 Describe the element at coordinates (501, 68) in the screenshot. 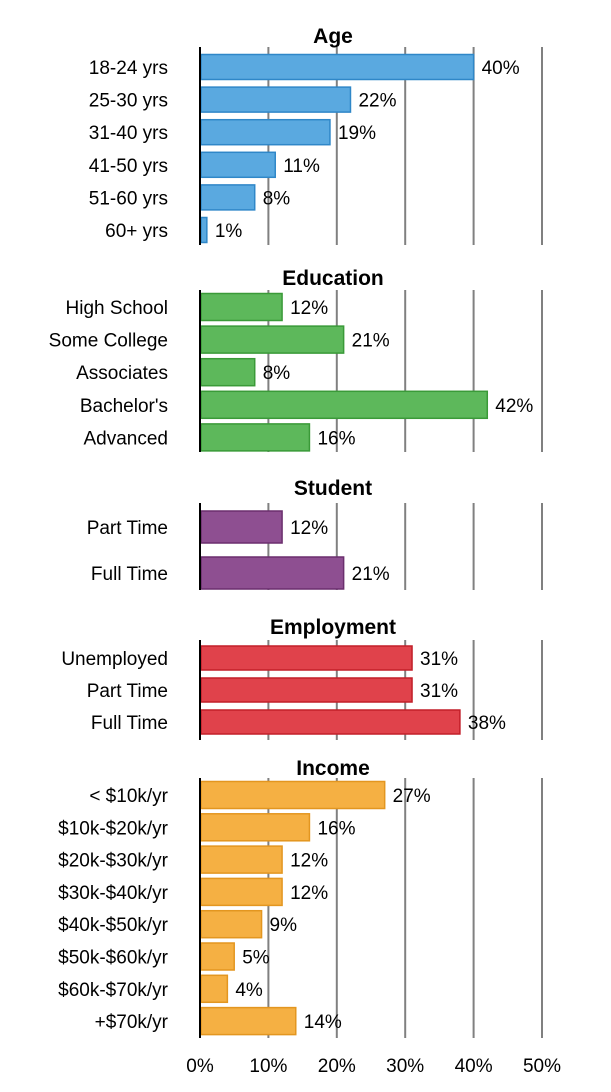

I see `data-label: 40%` at that location.